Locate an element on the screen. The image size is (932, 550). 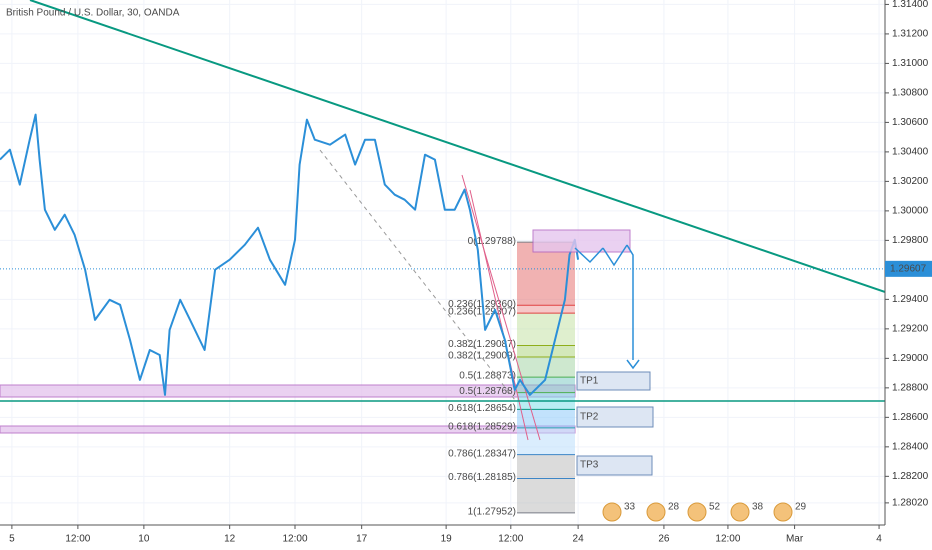
x-tick-label: Mar is located at coordinates (795, 539).